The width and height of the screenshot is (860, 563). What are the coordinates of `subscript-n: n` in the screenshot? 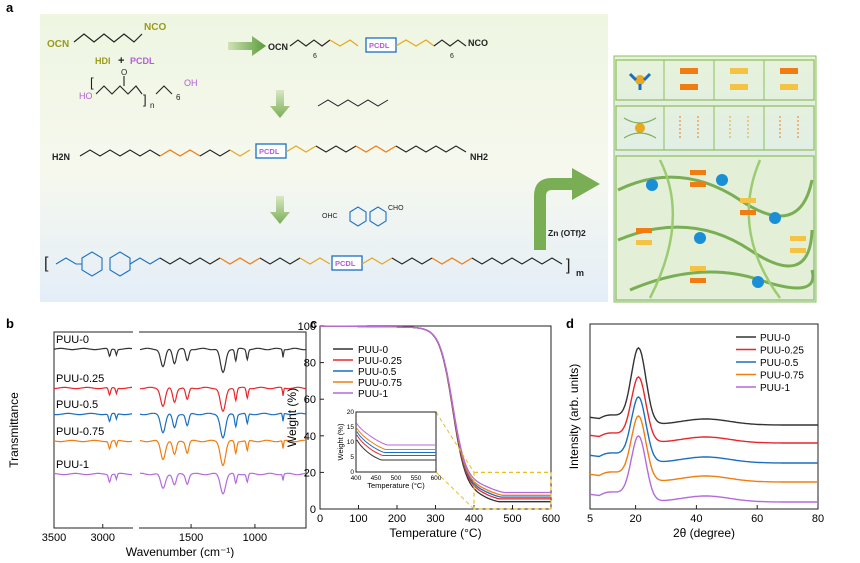 It's located at (152, 105).